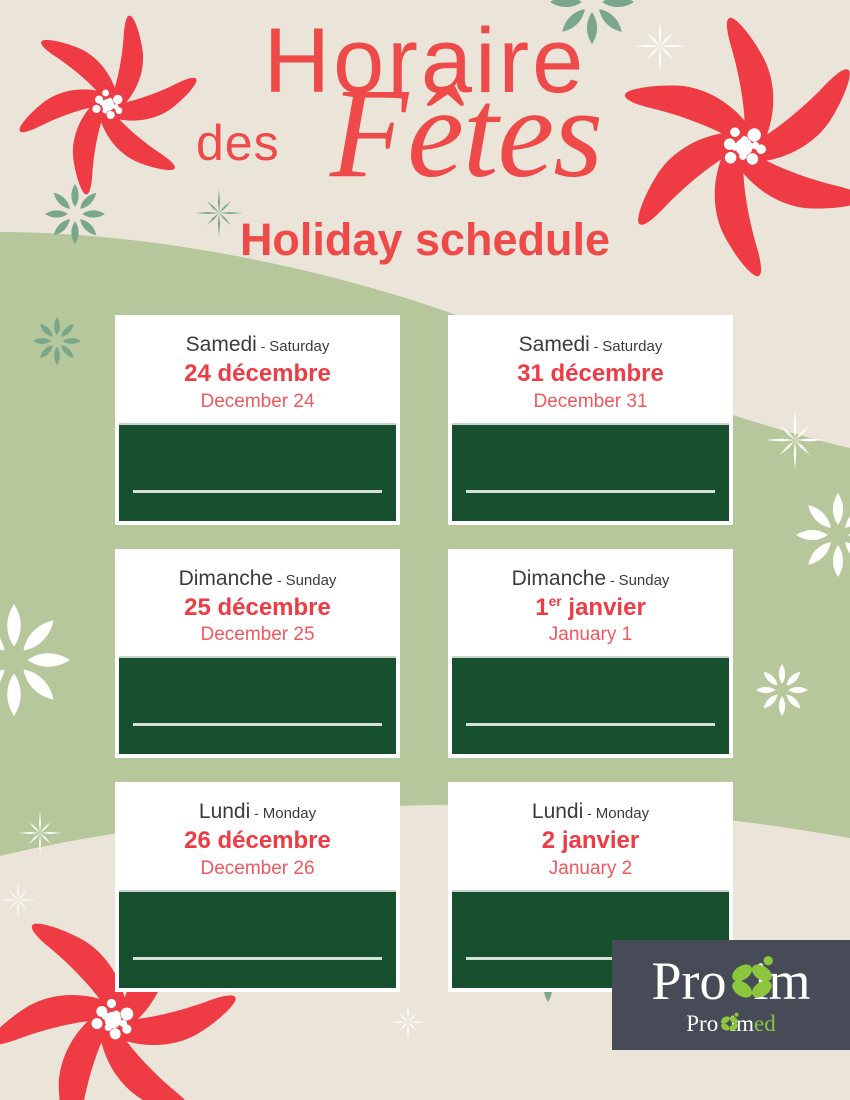 The image size is (850, 1100). I want to click on card-day-en: Monday, so click(289, 814).